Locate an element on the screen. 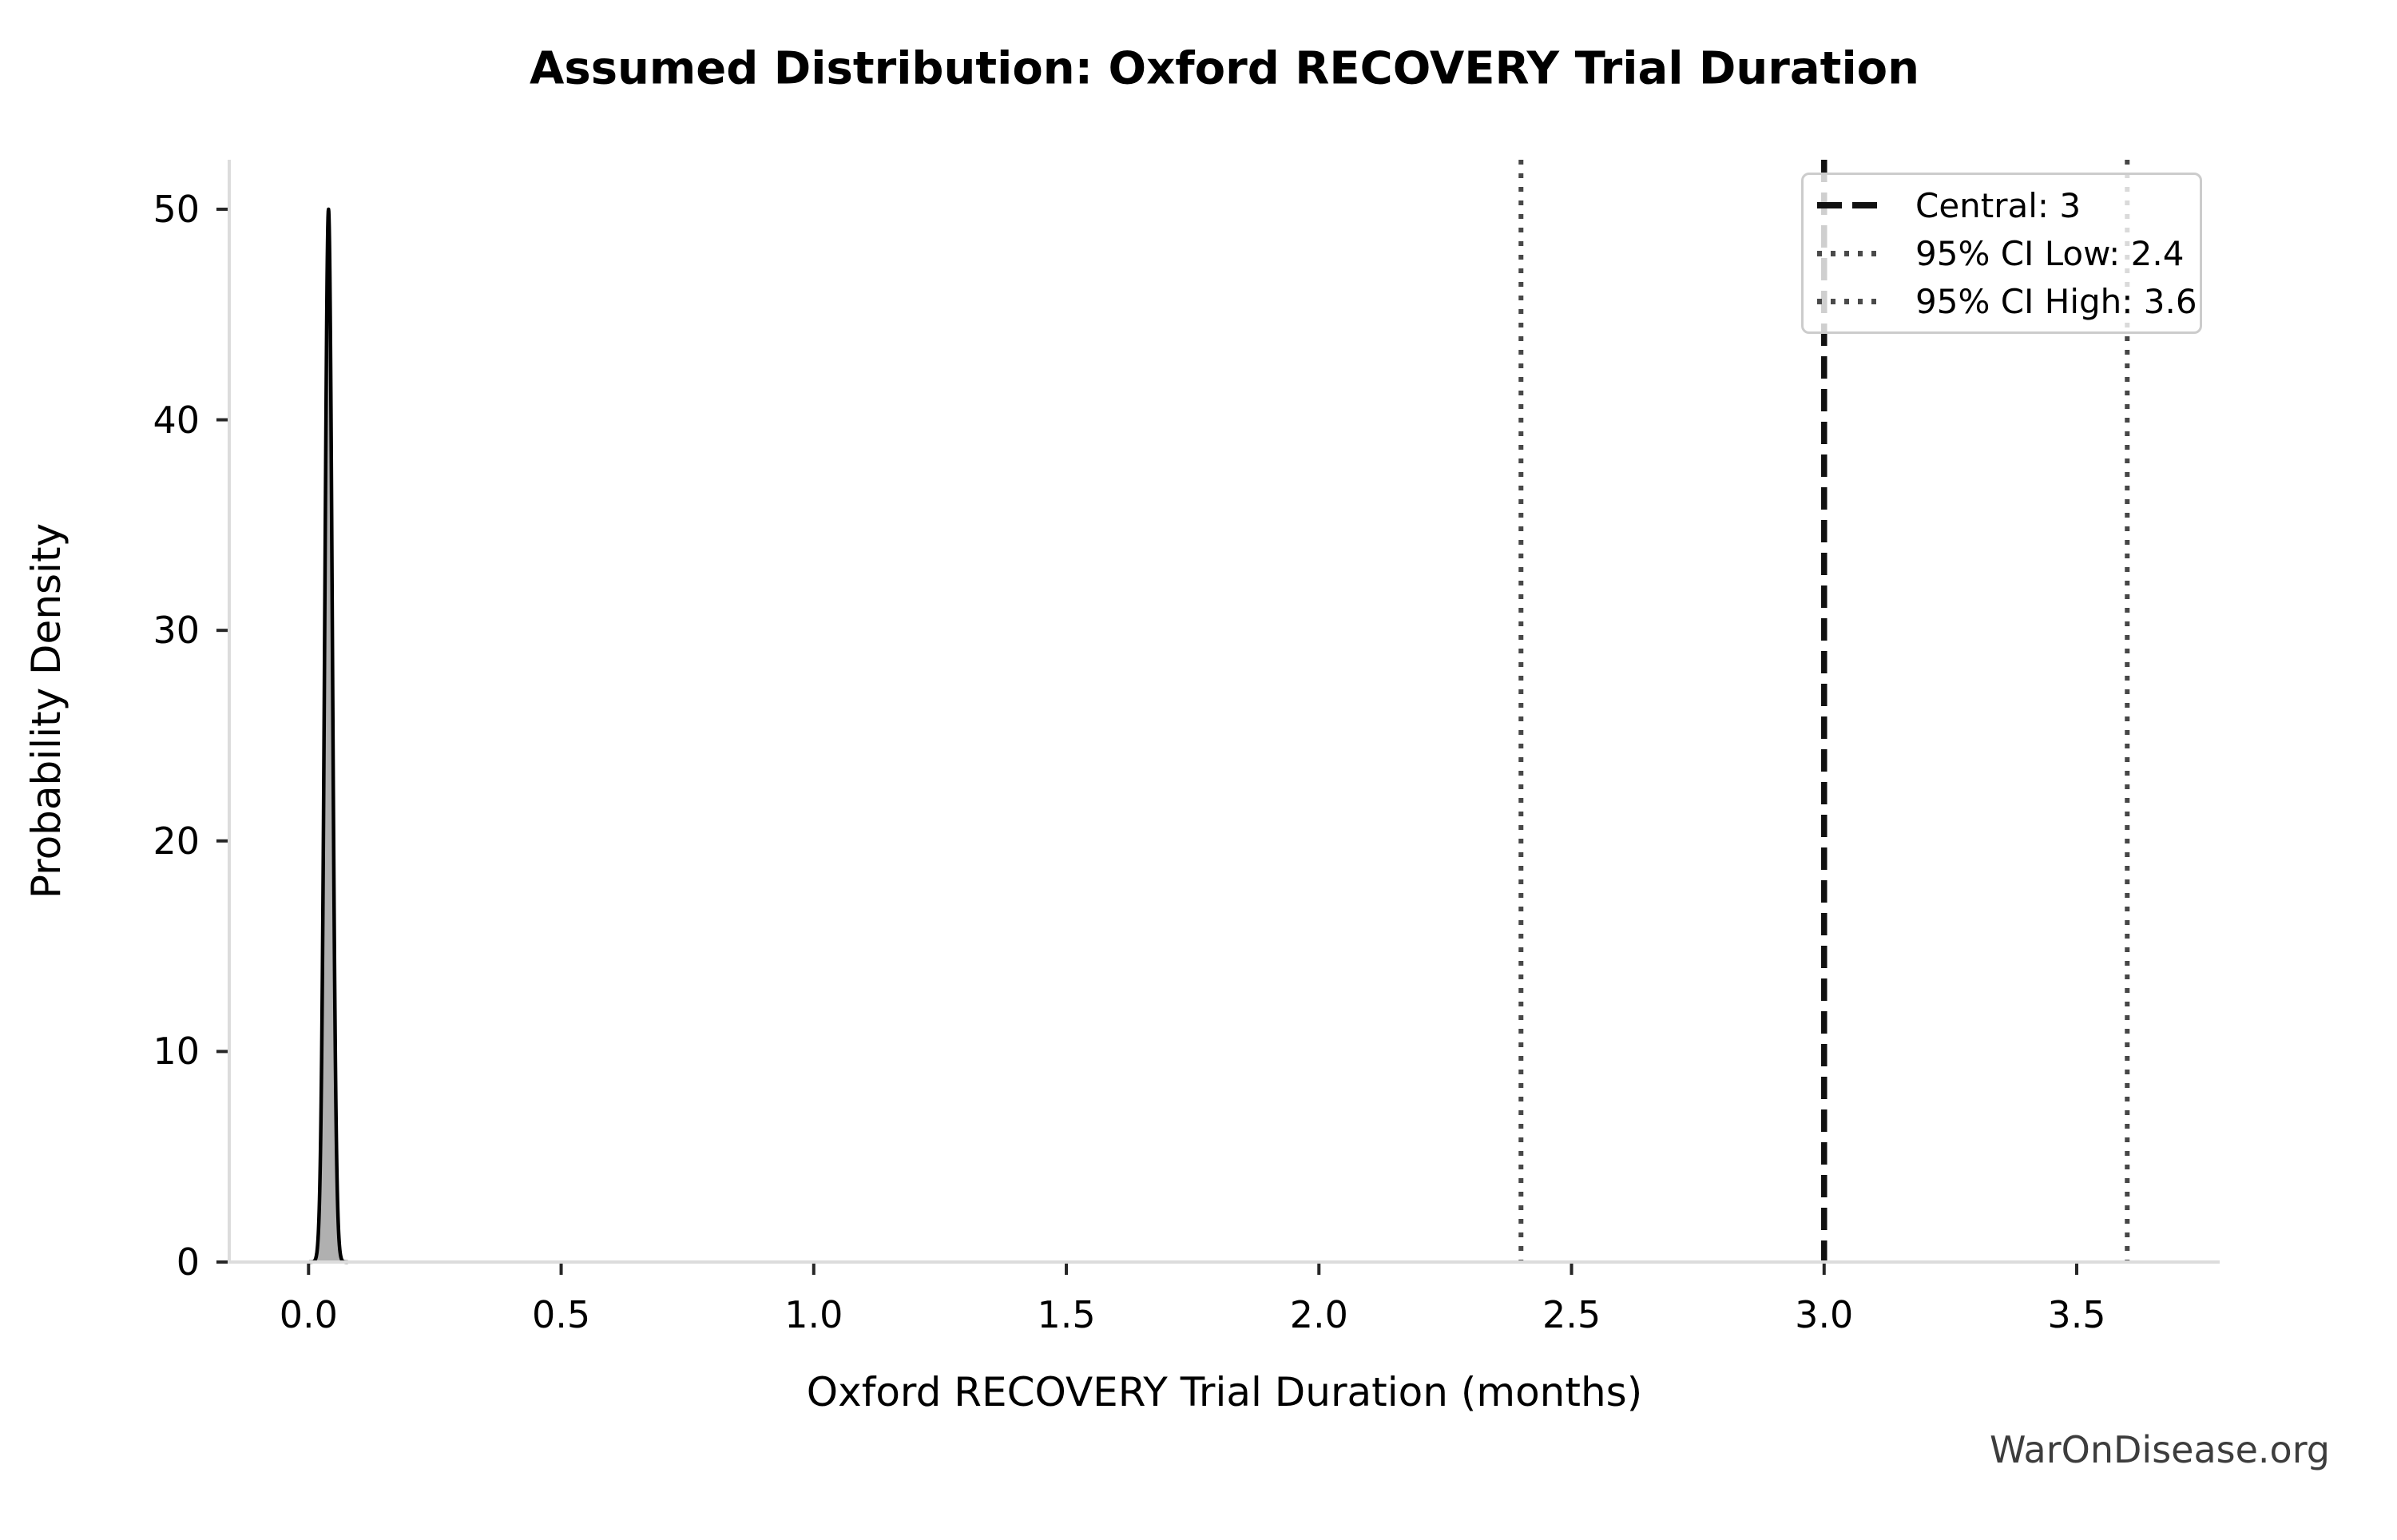  y-tick-label: 20 is located at coordinates (176, 841).